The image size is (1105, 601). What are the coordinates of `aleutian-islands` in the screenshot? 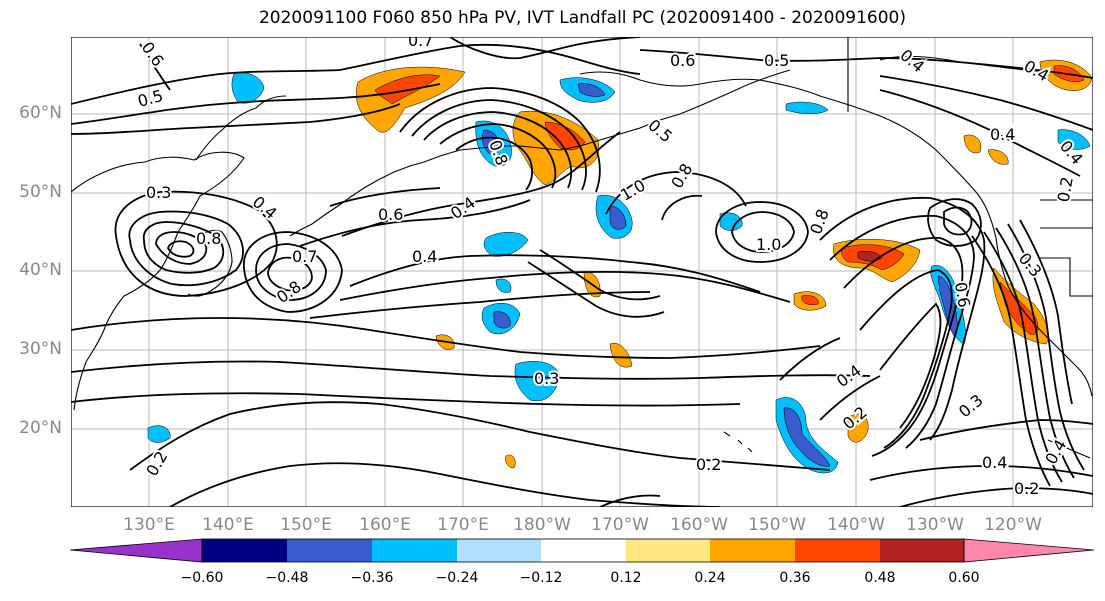 It's located at (485, 175).